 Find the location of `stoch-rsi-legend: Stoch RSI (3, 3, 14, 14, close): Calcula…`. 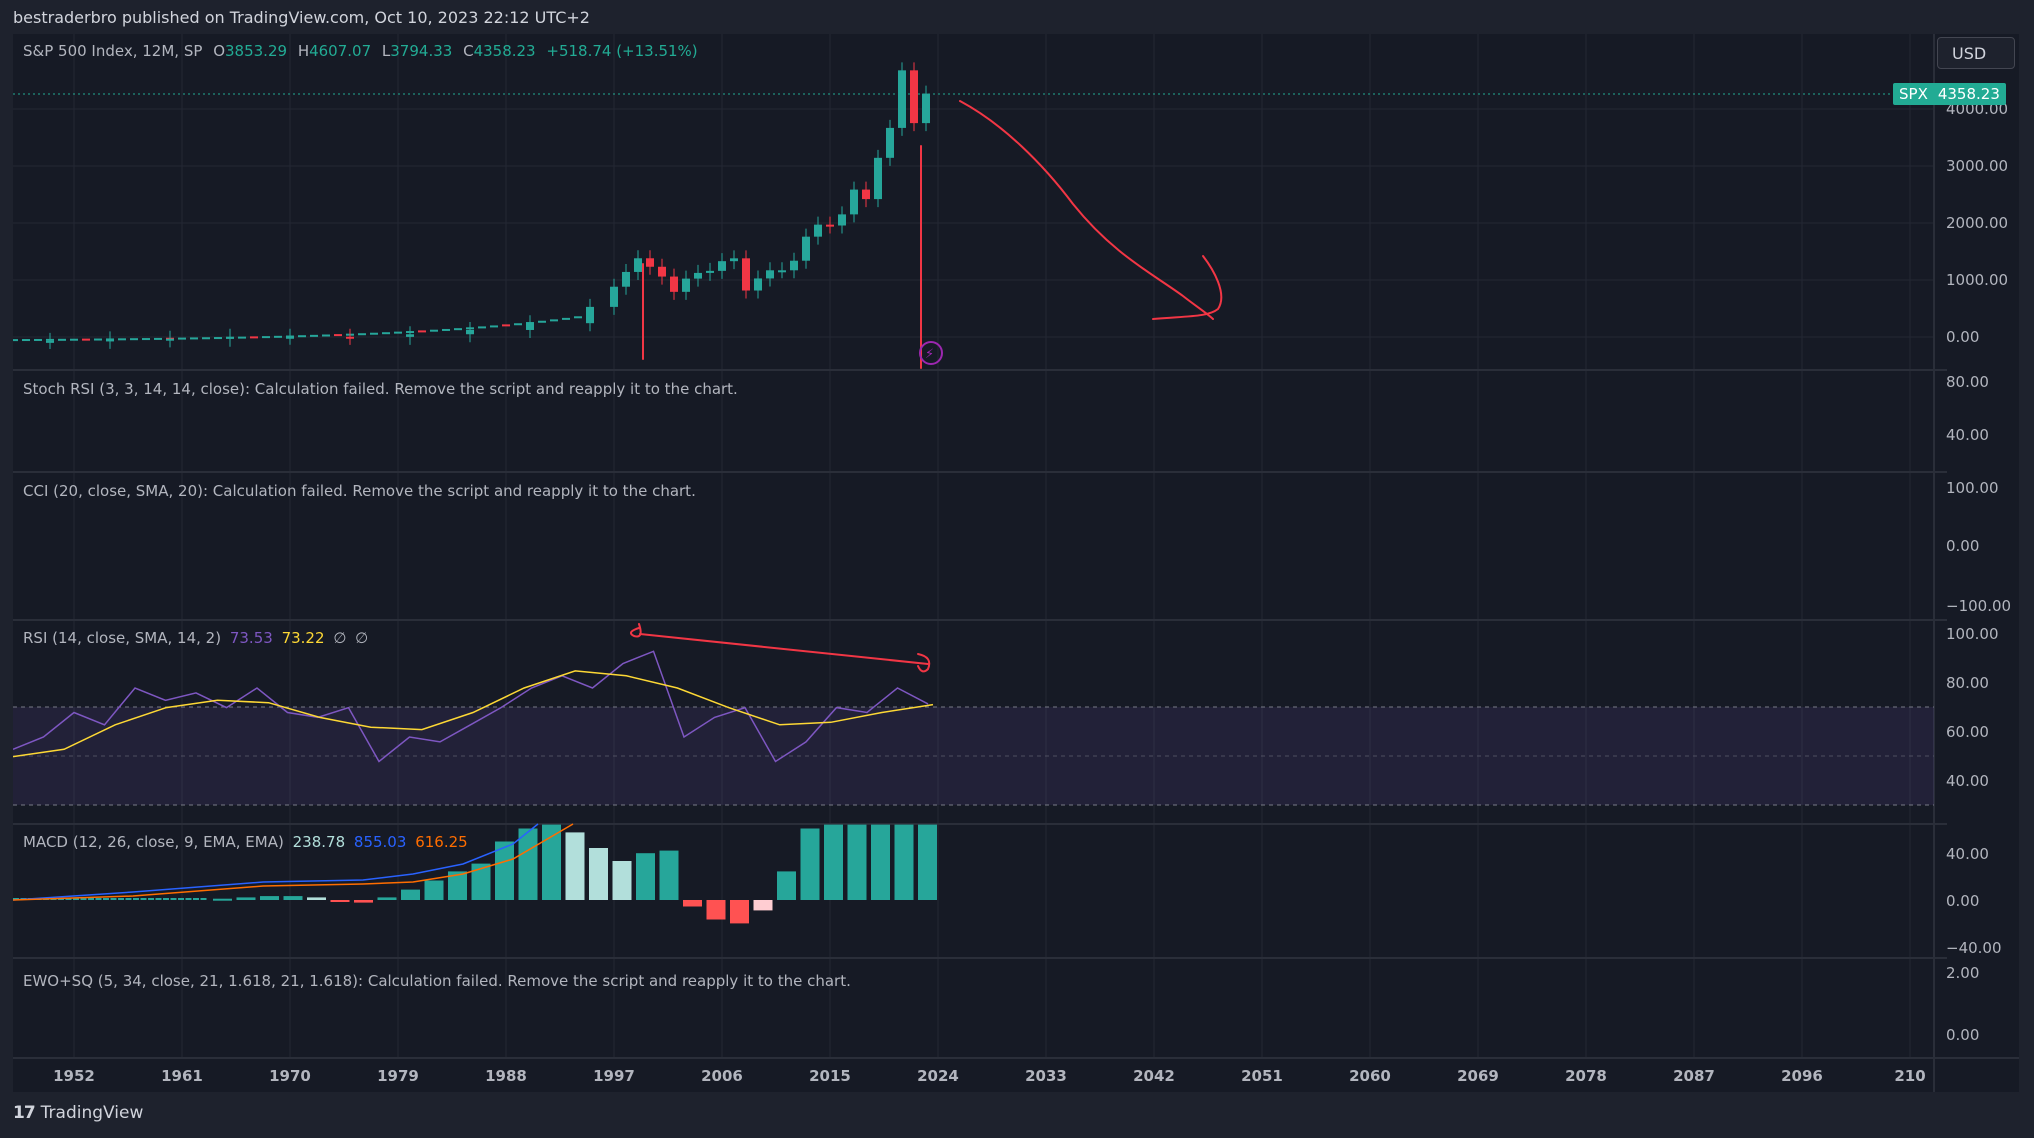

stoch-rsi-legend: Stoch RSI (3, 3, 14, 14, close): Calcula… is located at coordinates (380, 389).